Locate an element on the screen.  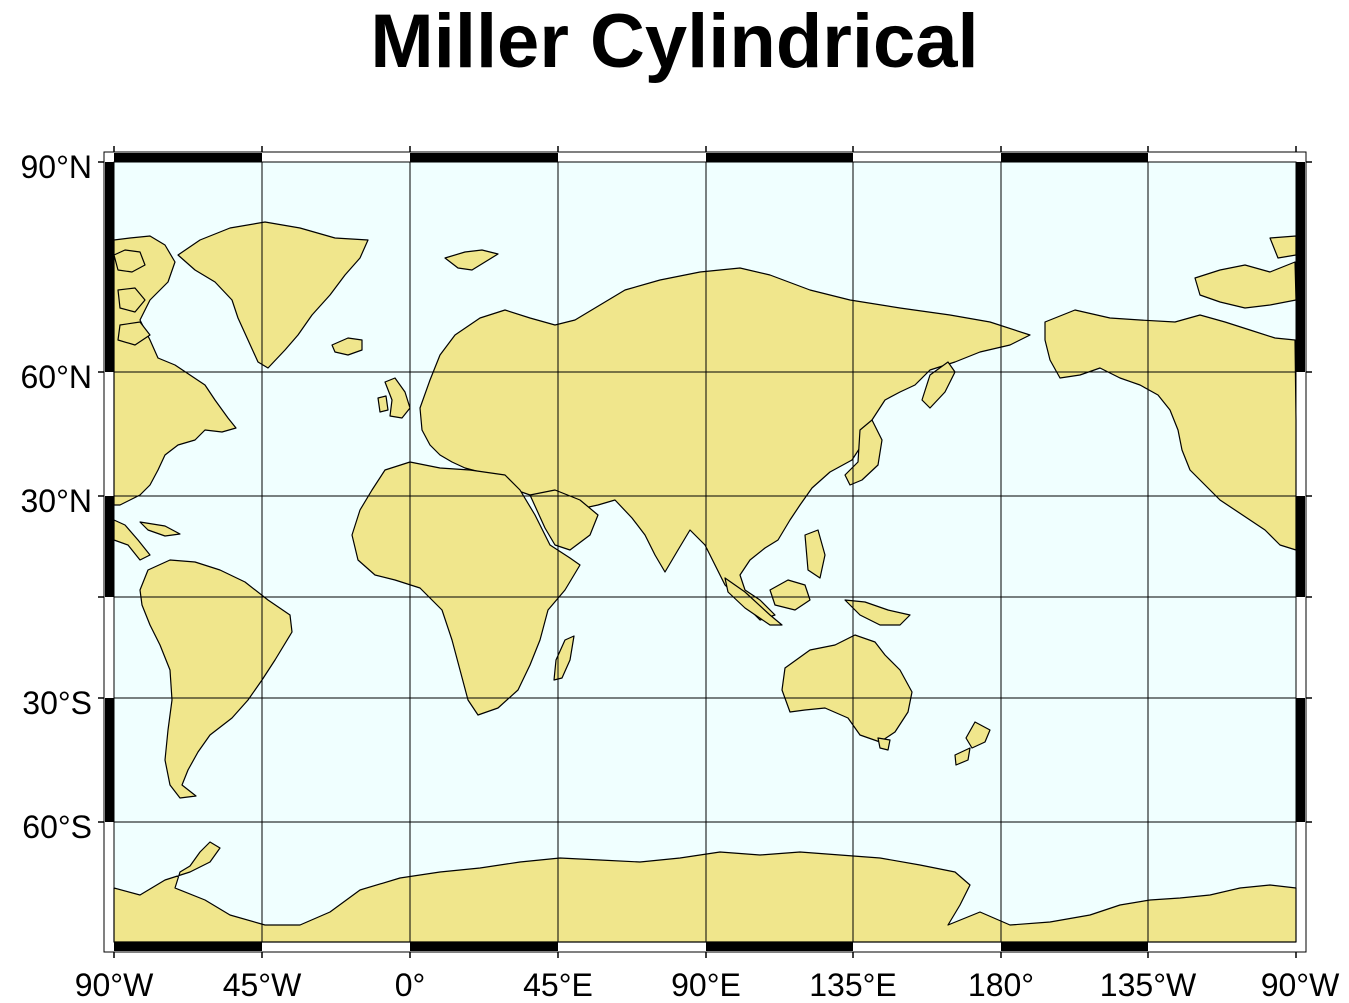
lon-label: 45°W is located at coordinates (262, 985).